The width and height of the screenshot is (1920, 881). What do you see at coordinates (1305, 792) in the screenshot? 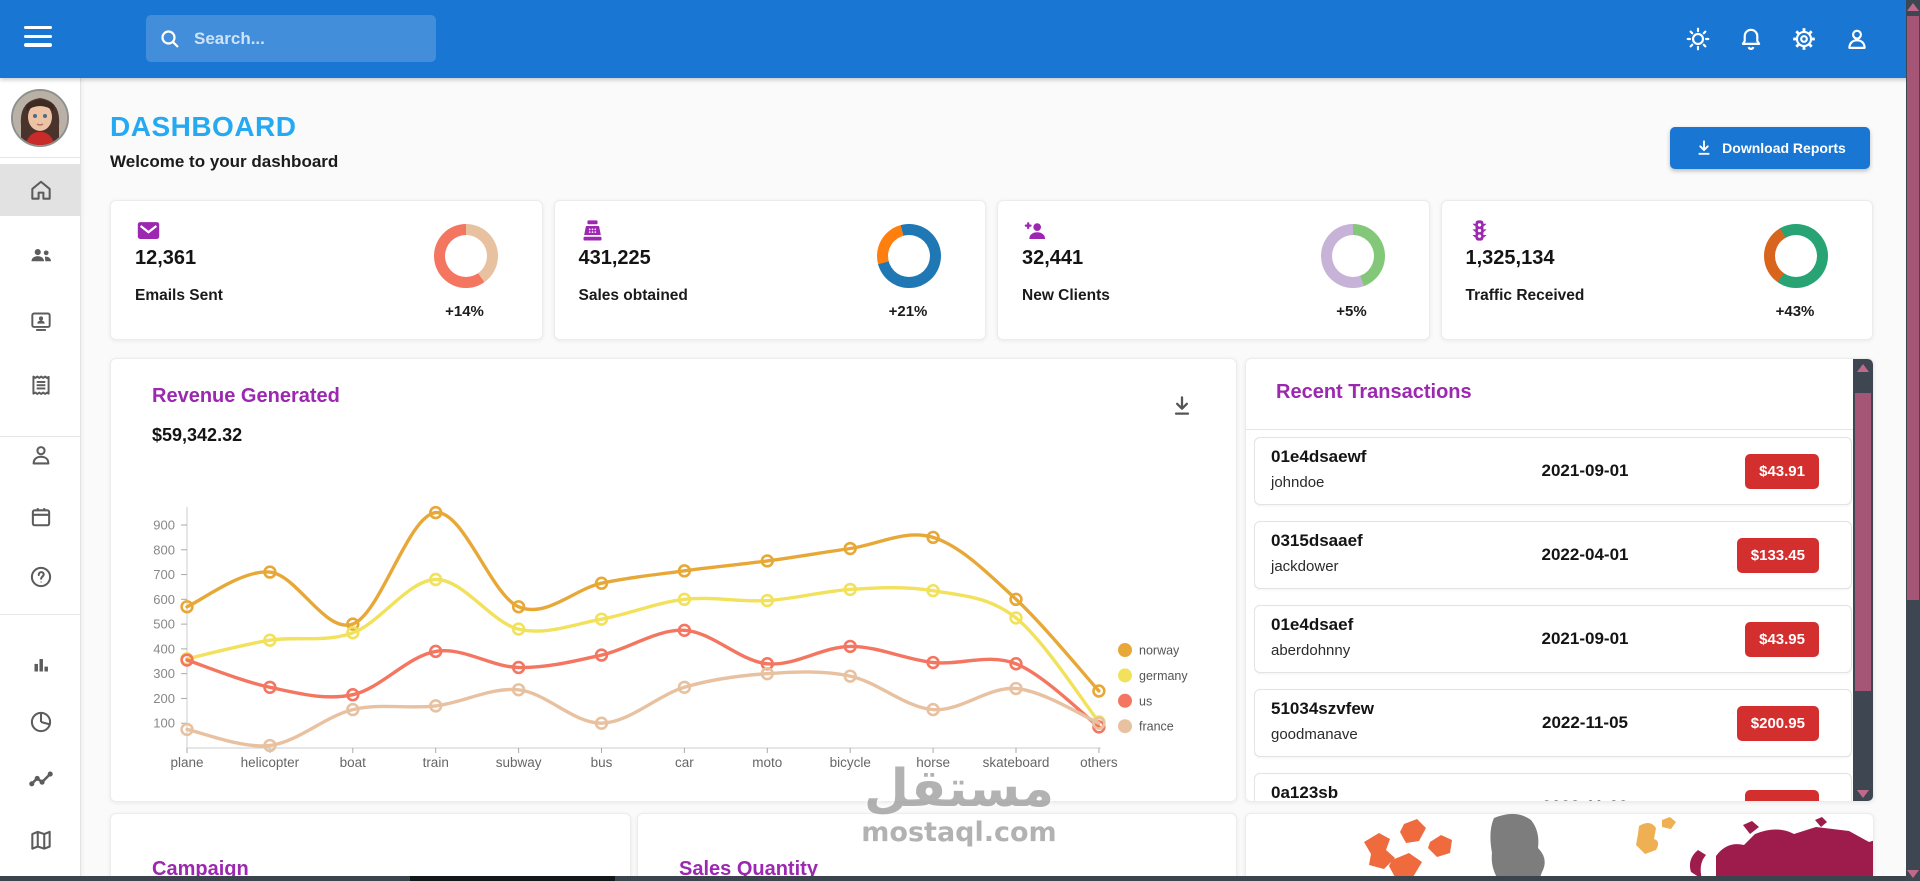
I see `transaction-id: 0a123sb` at bounding box center [1305, 792].